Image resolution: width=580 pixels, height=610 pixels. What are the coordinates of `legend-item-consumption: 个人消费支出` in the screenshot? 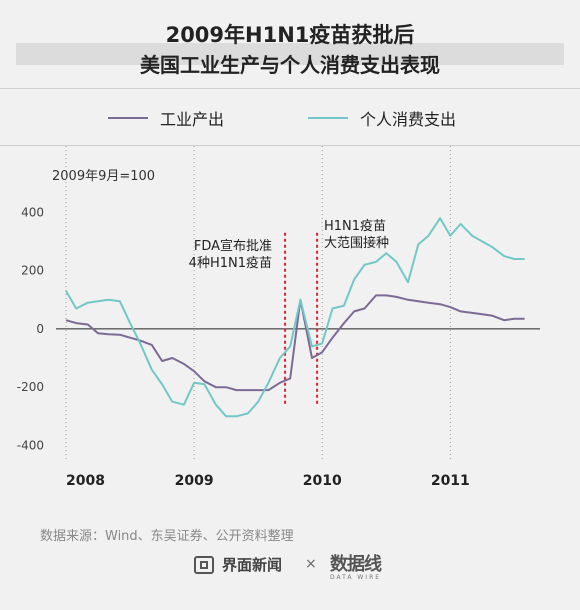 It's located at (382, 118).